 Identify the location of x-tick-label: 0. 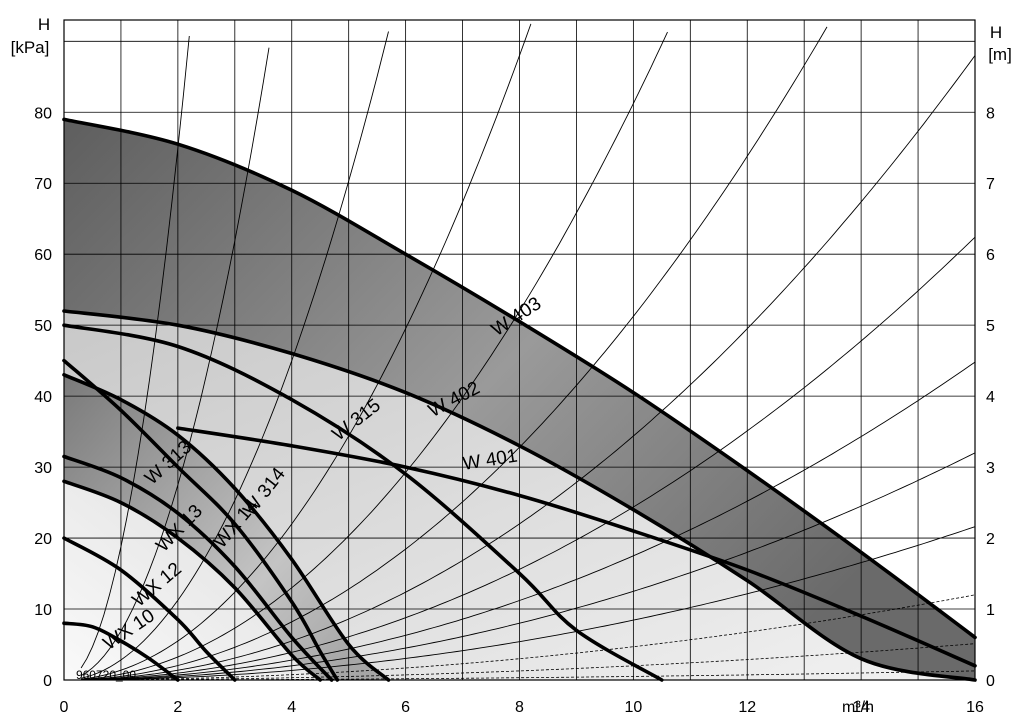
(64, 707).